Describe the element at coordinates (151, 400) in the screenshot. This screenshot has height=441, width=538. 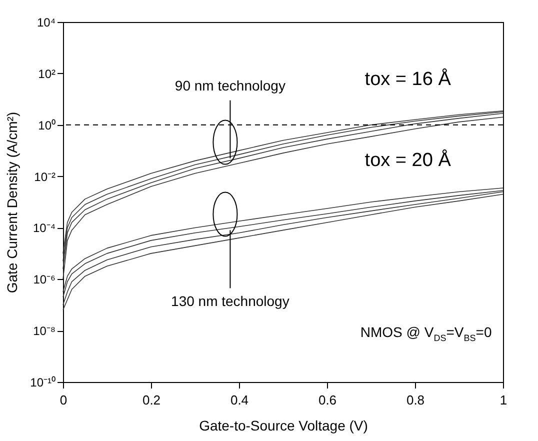
I see `x-tick-label: 0.2` at that location.